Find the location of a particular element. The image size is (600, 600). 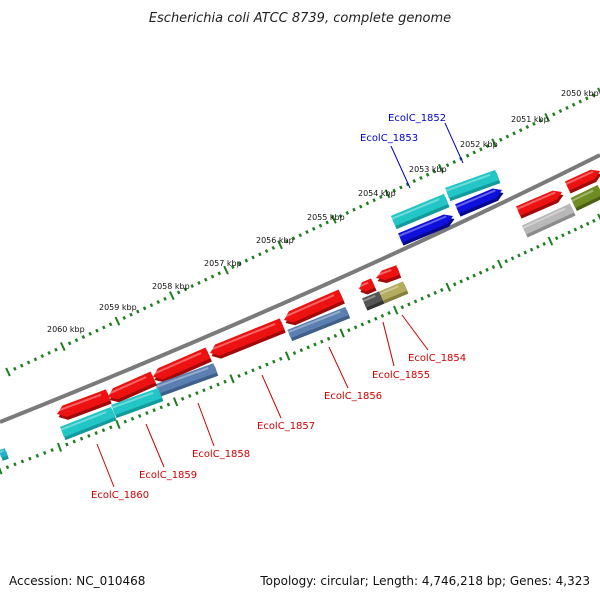

tick-label: 2058 kbp is located at coordinates (171, 286).